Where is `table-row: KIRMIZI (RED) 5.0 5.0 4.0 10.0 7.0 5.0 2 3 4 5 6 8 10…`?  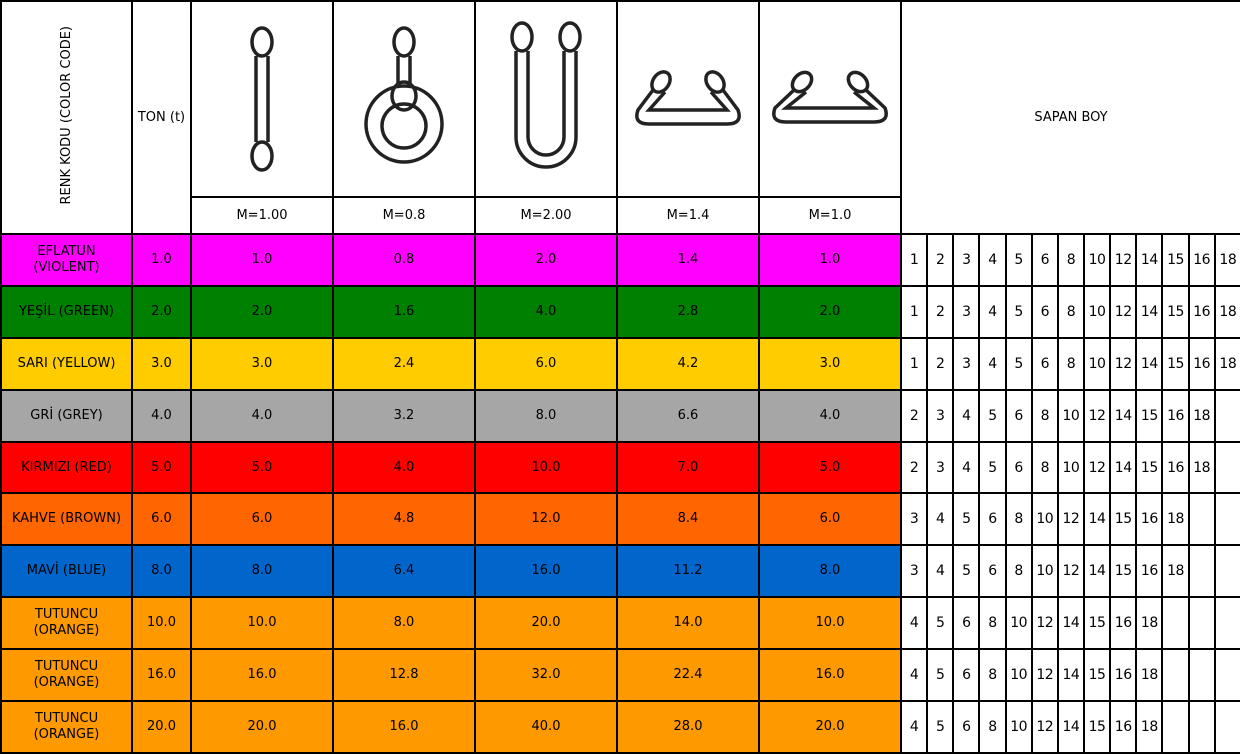 table-row: KIRMIZI (RED) 5.0 5.0 4.0 10.0 7.0 5.0 2 3 4 5 6 8 10… is located at coordinates (620, 467).